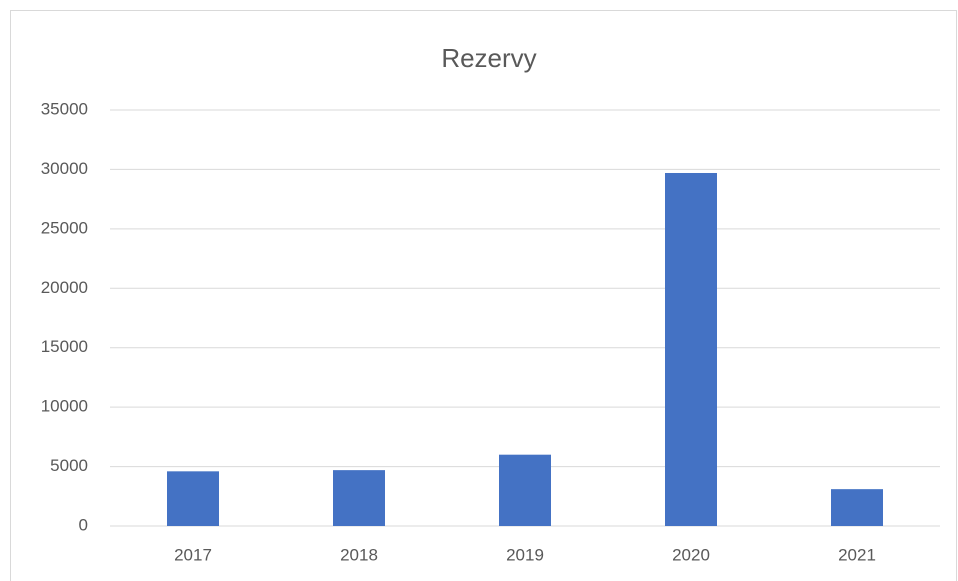  Describe the element at coordinates (83, 524) in the screenshot. I see `y-tick-label: 0` at that location.